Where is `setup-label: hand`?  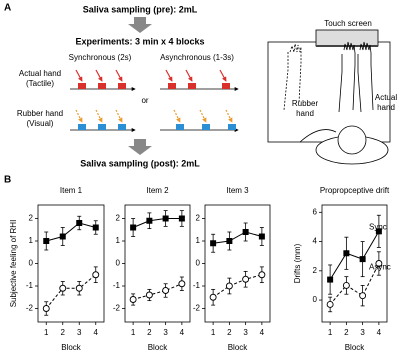
setup-label: hand is located at coordinates (386, 107).